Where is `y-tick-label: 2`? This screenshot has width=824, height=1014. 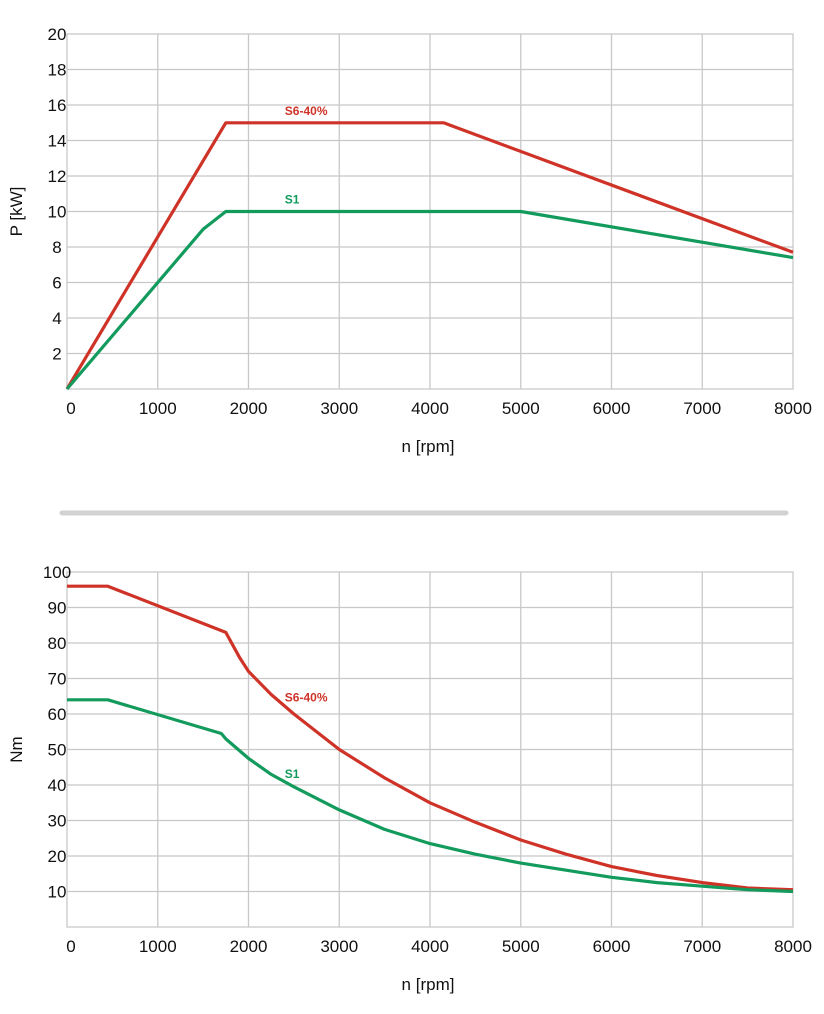
y-tick-label: 2 is located at coordinates (56, 354).